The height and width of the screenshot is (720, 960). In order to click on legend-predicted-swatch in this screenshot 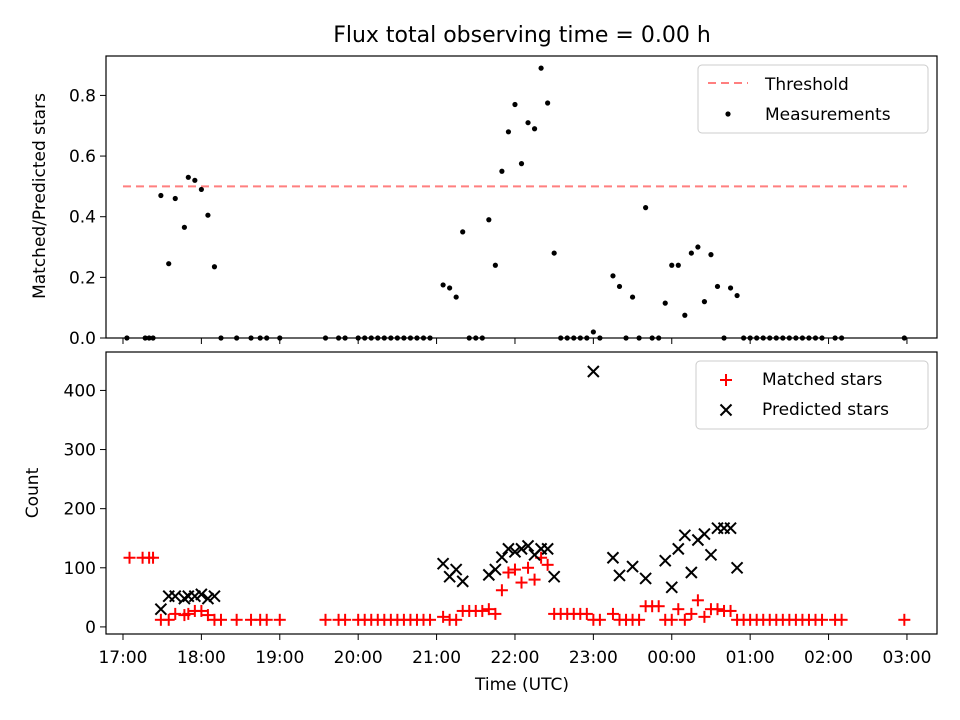, I will do `click(726, 410)`.